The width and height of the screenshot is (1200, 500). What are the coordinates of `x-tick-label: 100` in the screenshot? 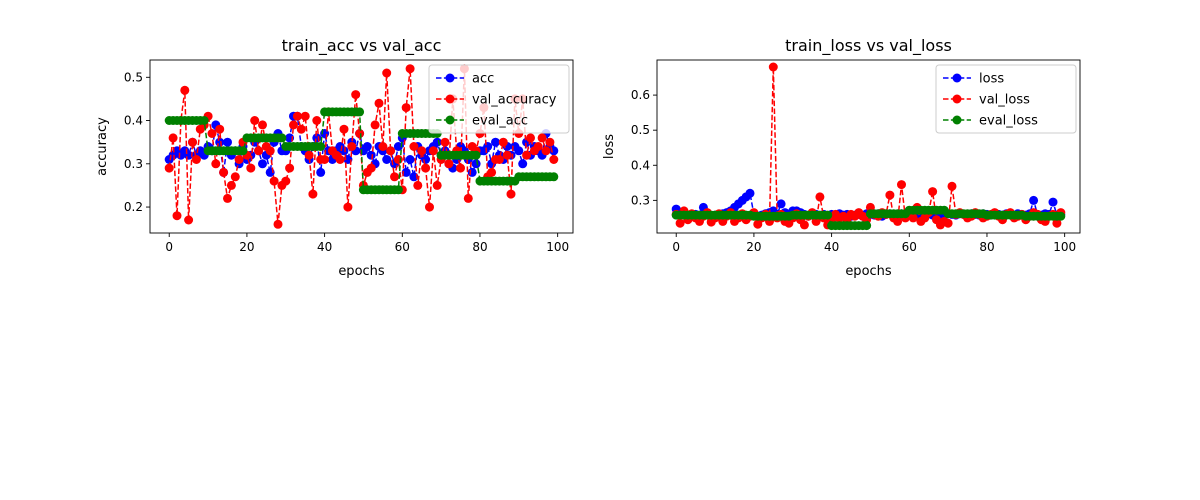 It's located at (1064, 247).